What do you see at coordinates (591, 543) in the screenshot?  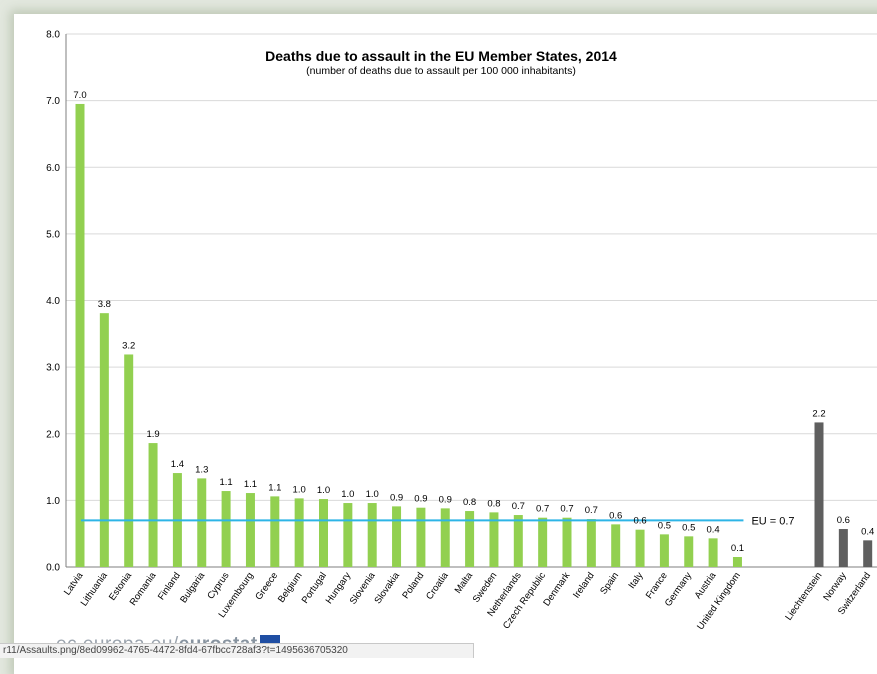 I see `bar-ireland` at bounding box center [591, 543].